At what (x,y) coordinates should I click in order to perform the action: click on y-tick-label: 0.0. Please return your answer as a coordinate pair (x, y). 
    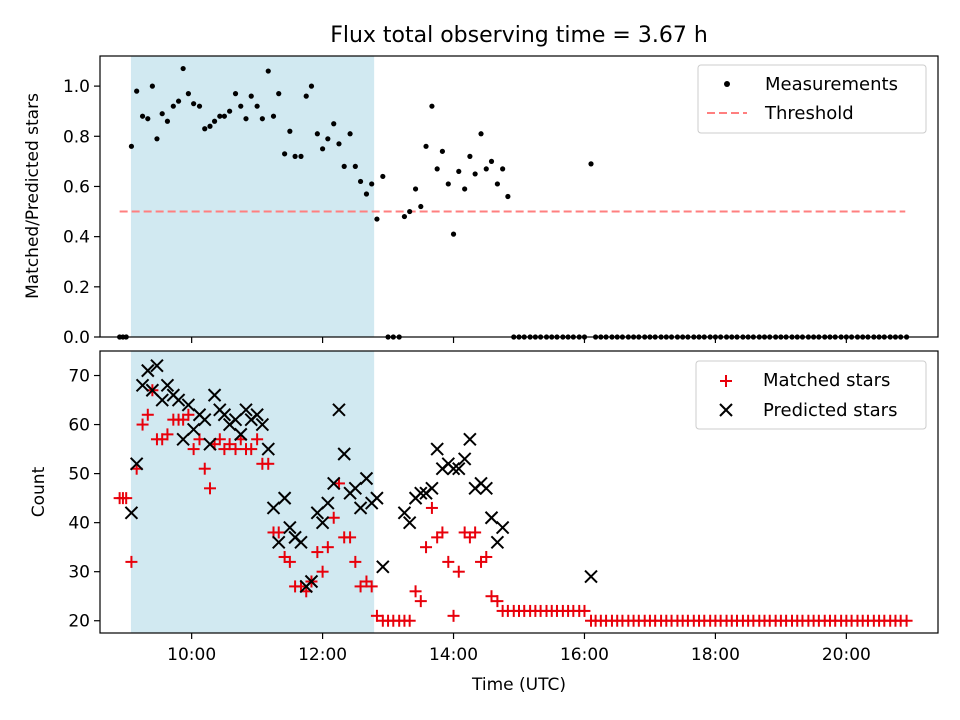
    Looking at the image, I should click on (76, 338).